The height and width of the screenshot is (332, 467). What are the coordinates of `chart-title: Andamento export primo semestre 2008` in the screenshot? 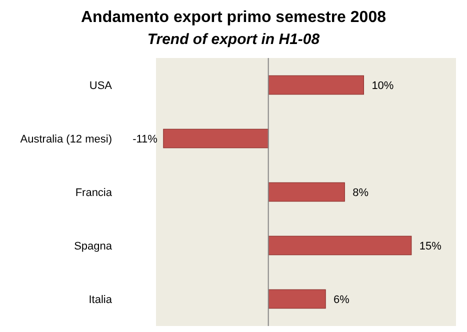 It's located at (233, 17).